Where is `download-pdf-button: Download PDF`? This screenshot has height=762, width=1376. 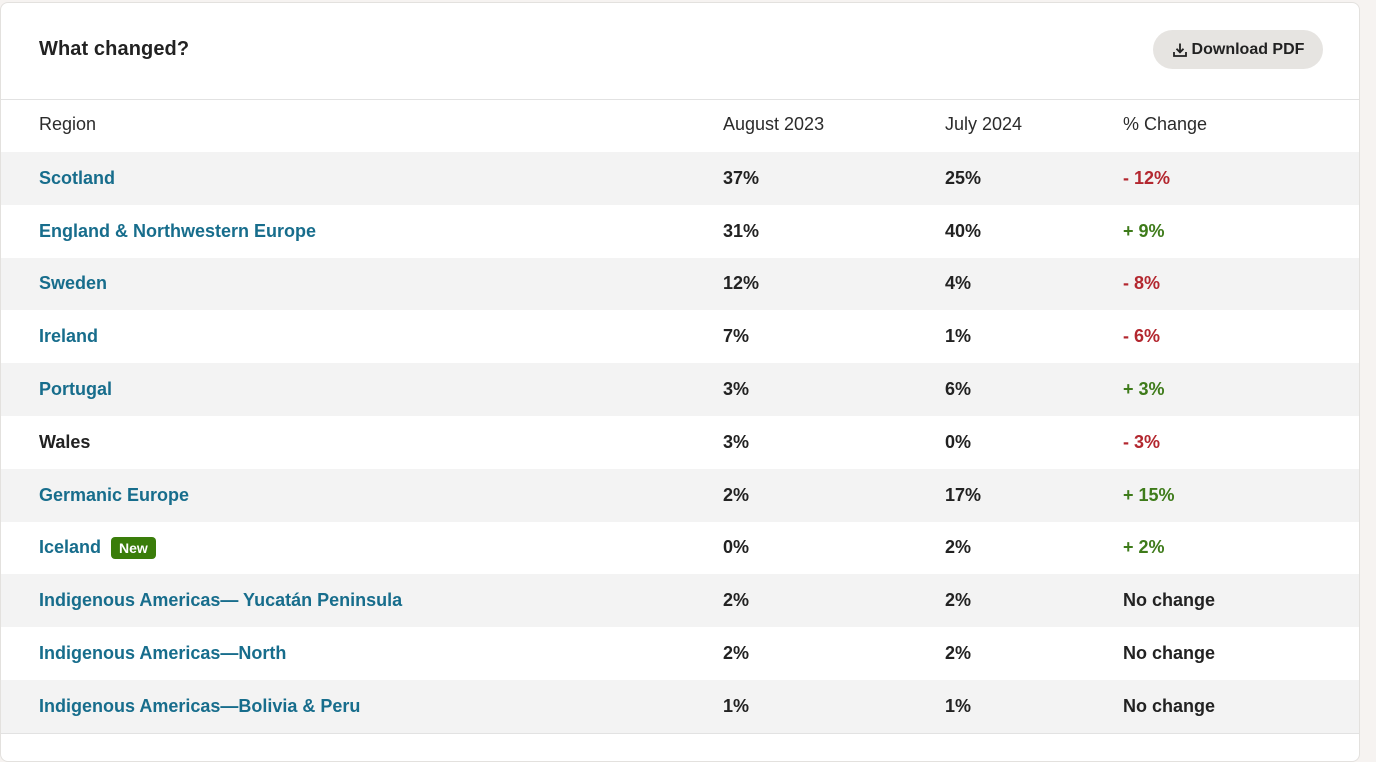
download-pdf-button: Download PDF is located at coordinates (1238, 49).